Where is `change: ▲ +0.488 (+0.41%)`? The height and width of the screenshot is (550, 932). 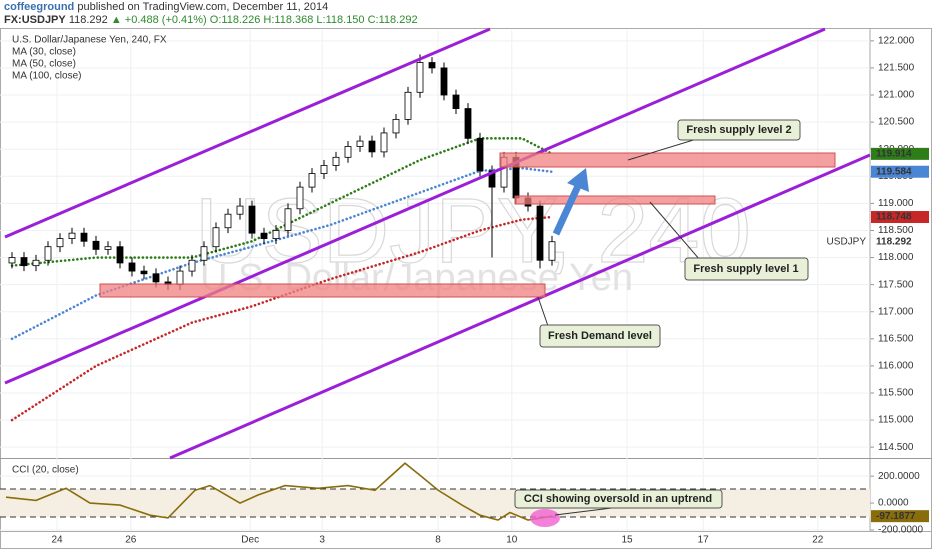 change: ▲ +0.488 (+0.41%) is located at coordinates (159, 20).